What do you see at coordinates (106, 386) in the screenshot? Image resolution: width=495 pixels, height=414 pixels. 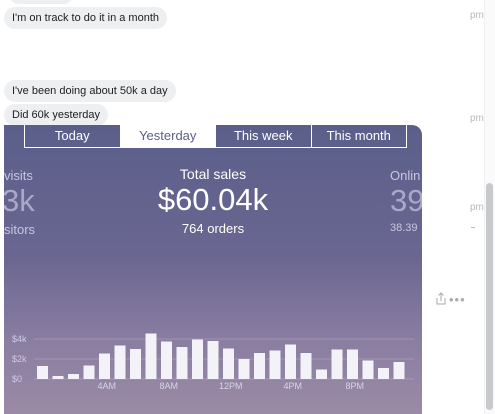 I see `x-tick-label: 4AM` at bounding box center [106, 386].